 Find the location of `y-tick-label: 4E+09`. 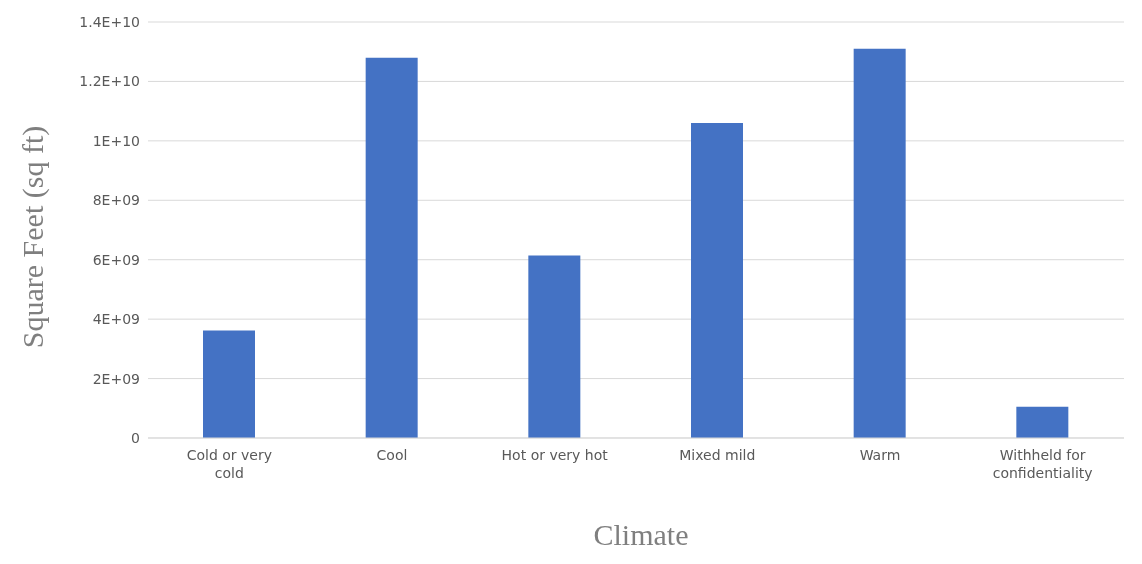

y-tick-label: 4E+09 is located at coordinates (116, 319).